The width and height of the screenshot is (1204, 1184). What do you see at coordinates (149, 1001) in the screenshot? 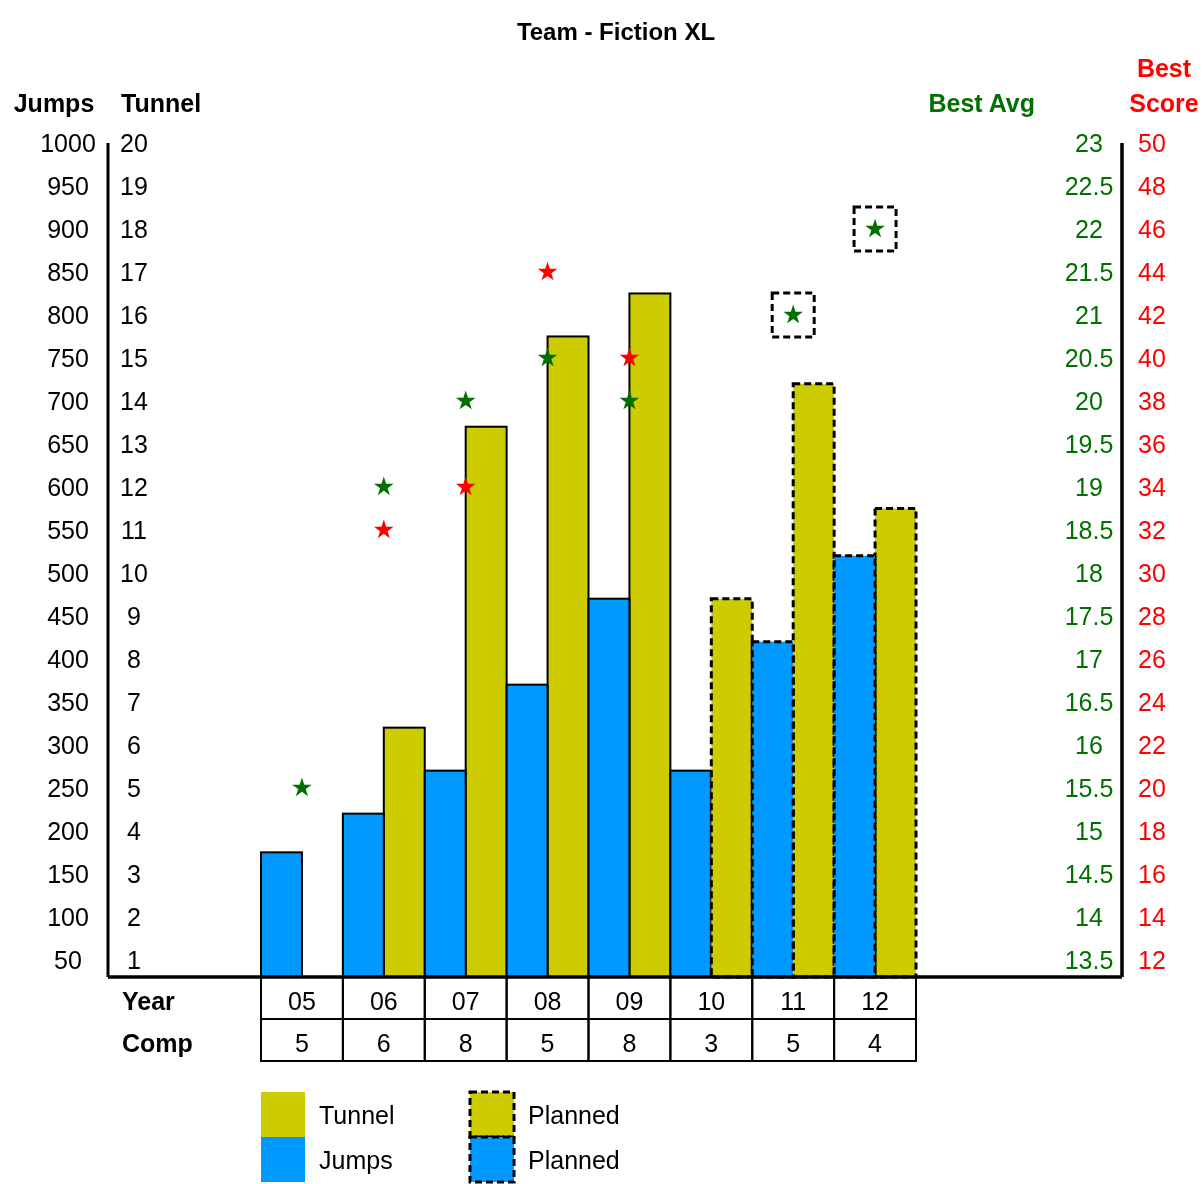
I see `x-axis-title: Year` at bounding box center [149, 1001].